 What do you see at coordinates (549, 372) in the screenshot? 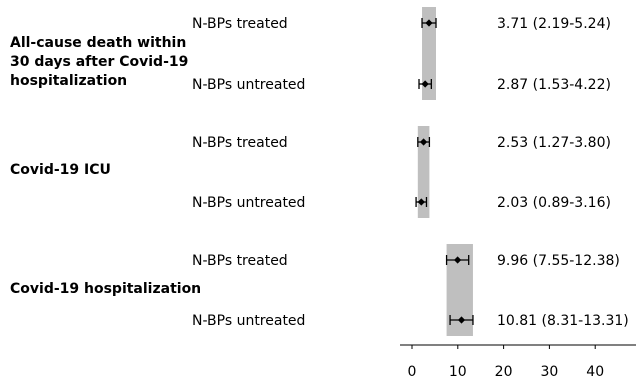
I see `x-tick-label: 30` at bounding box center [549, 372].